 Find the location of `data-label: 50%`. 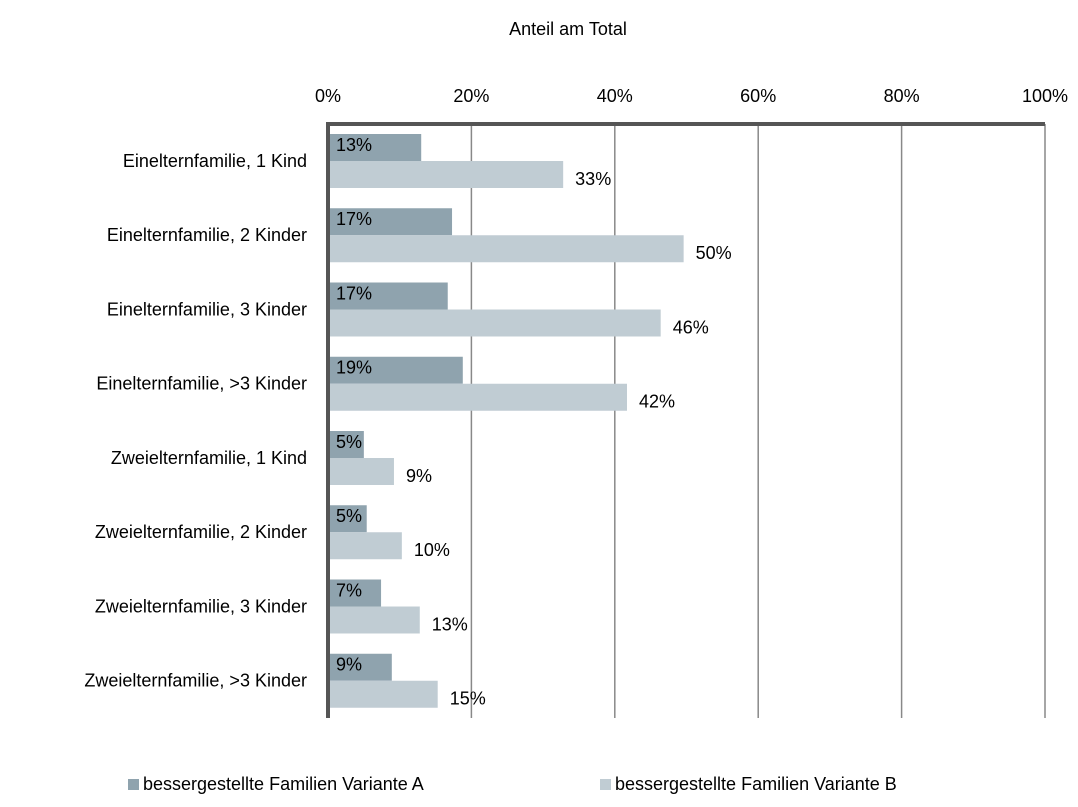

data-label: 50% is located at coordinates (714, 253).